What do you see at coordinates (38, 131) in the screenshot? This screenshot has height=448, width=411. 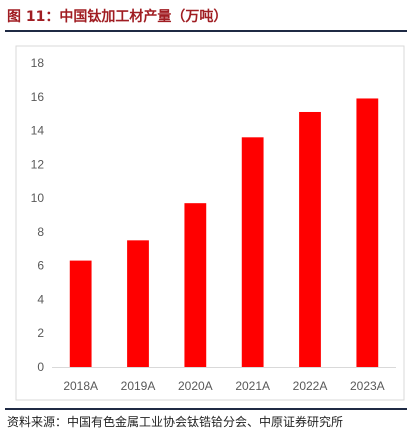 I see `y-tick-label: 14` at bounding box center [38, 131].